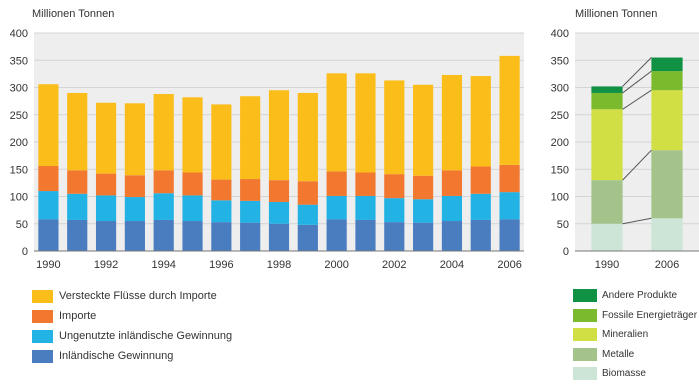 Image resolution: width=699 pixels, height=385 pixels. Describe the element at coordinates (566, 252) in the screenshot. I see `y-tick-label: 0` at that location.